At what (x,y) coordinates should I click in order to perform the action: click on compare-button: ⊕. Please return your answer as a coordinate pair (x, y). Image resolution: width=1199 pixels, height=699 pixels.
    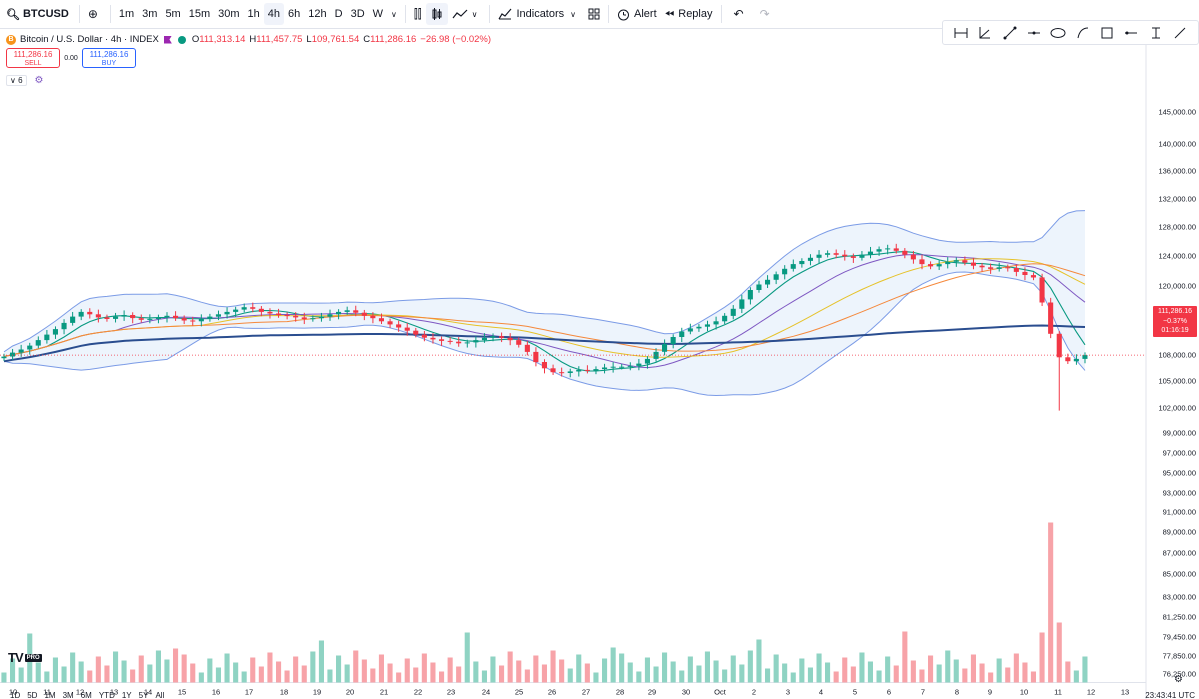
    Looking at the image, I should click on (95, 14).